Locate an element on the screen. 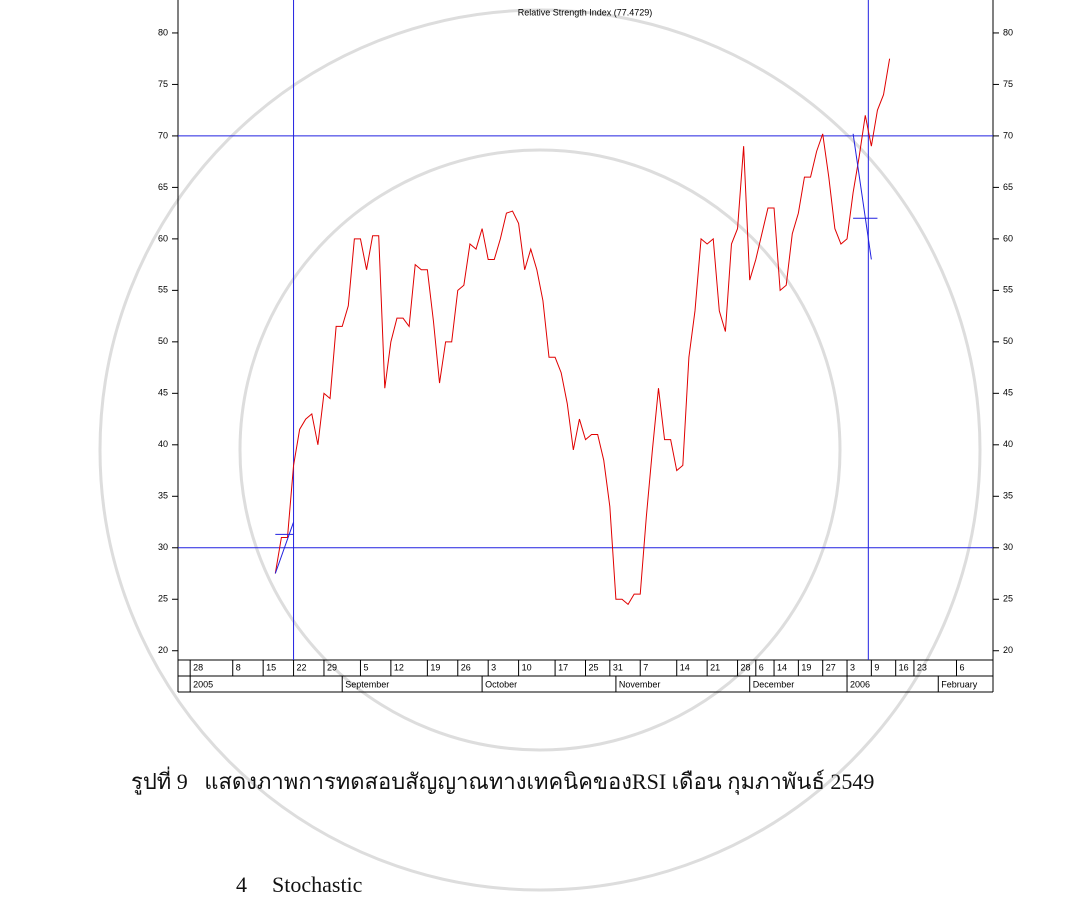 The height and width of the screenshot is (898, 1077). x-tick-label: 10 is located at coordinates (527, 667).